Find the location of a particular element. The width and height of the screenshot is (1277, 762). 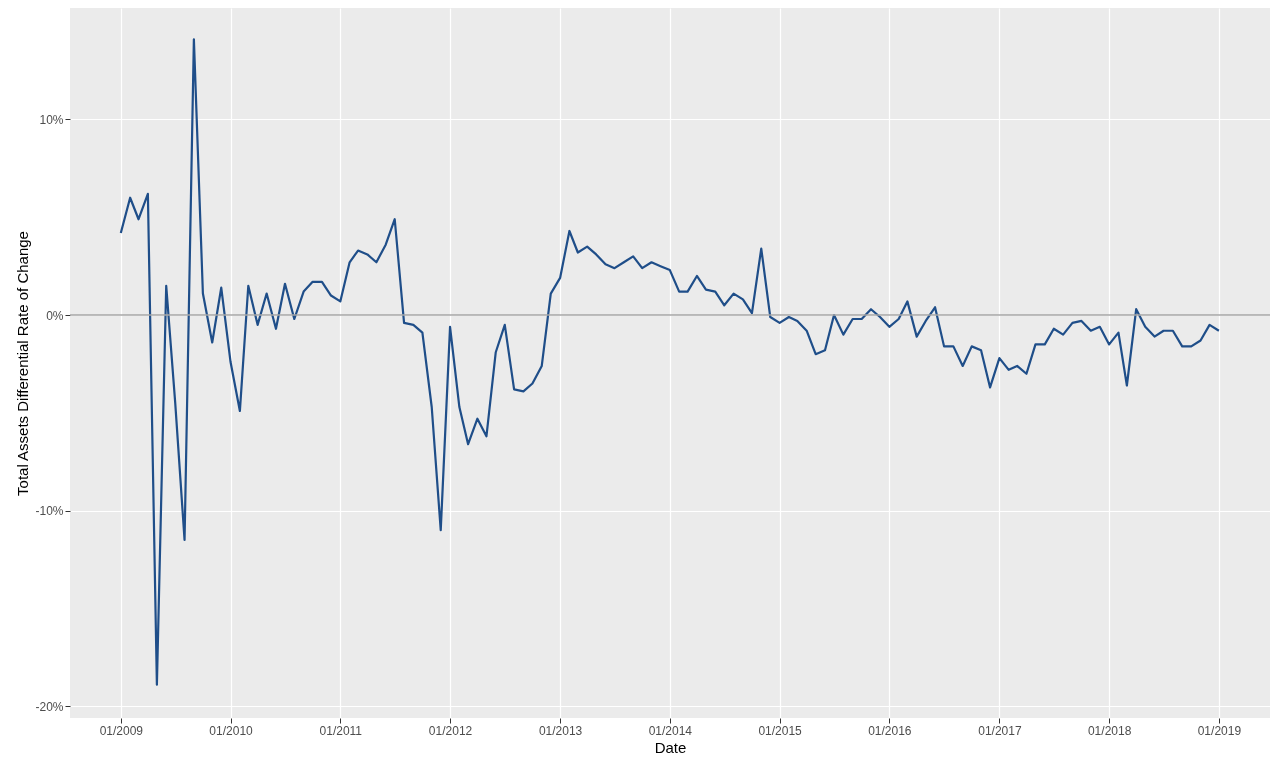

x-tick-label: 01/2013 is located at coordinates (560, 730).